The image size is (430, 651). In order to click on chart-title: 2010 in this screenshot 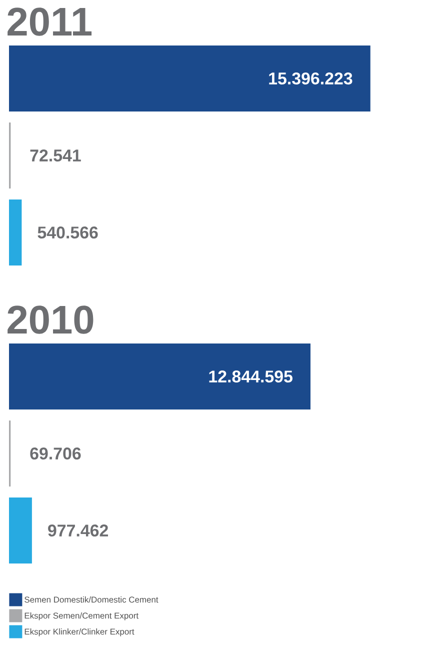, I will do `click(51, 320)`.